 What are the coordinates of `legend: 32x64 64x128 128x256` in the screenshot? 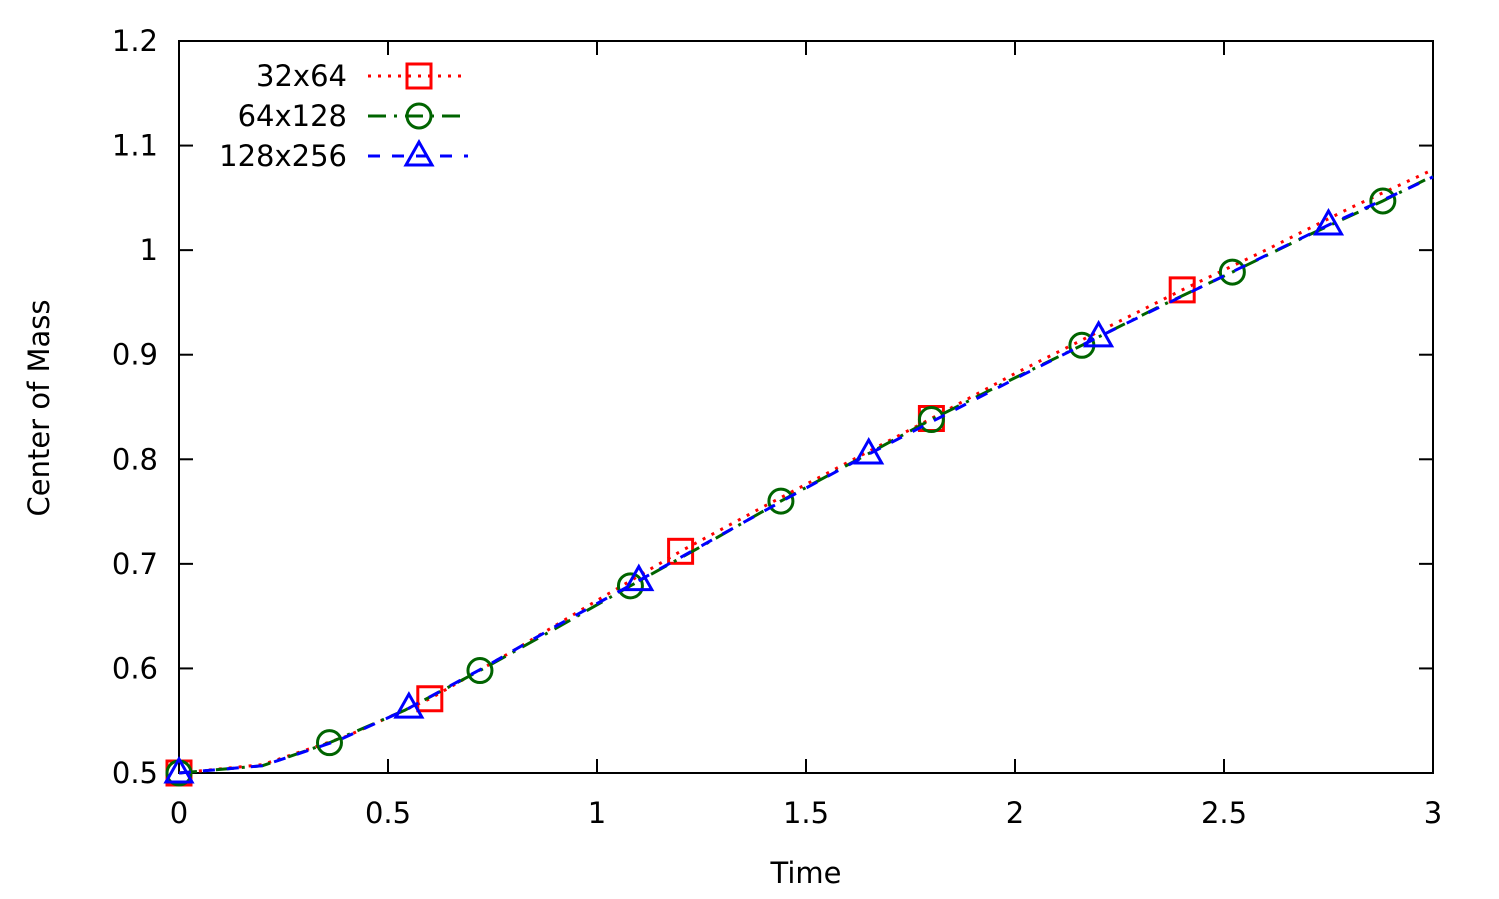 It's located at (343, 116).